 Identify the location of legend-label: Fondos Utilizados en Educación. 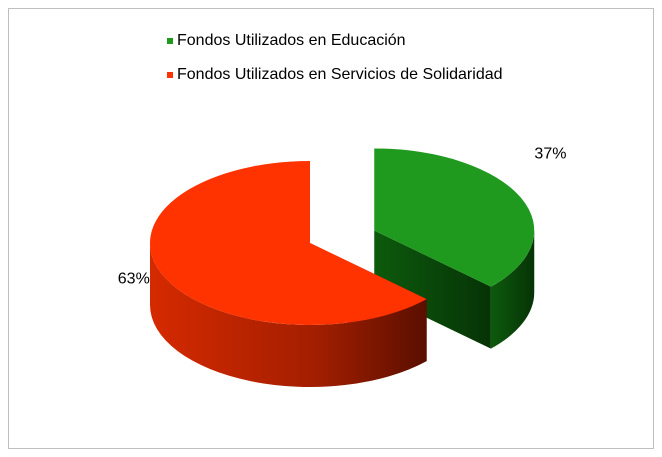
(291, 40).